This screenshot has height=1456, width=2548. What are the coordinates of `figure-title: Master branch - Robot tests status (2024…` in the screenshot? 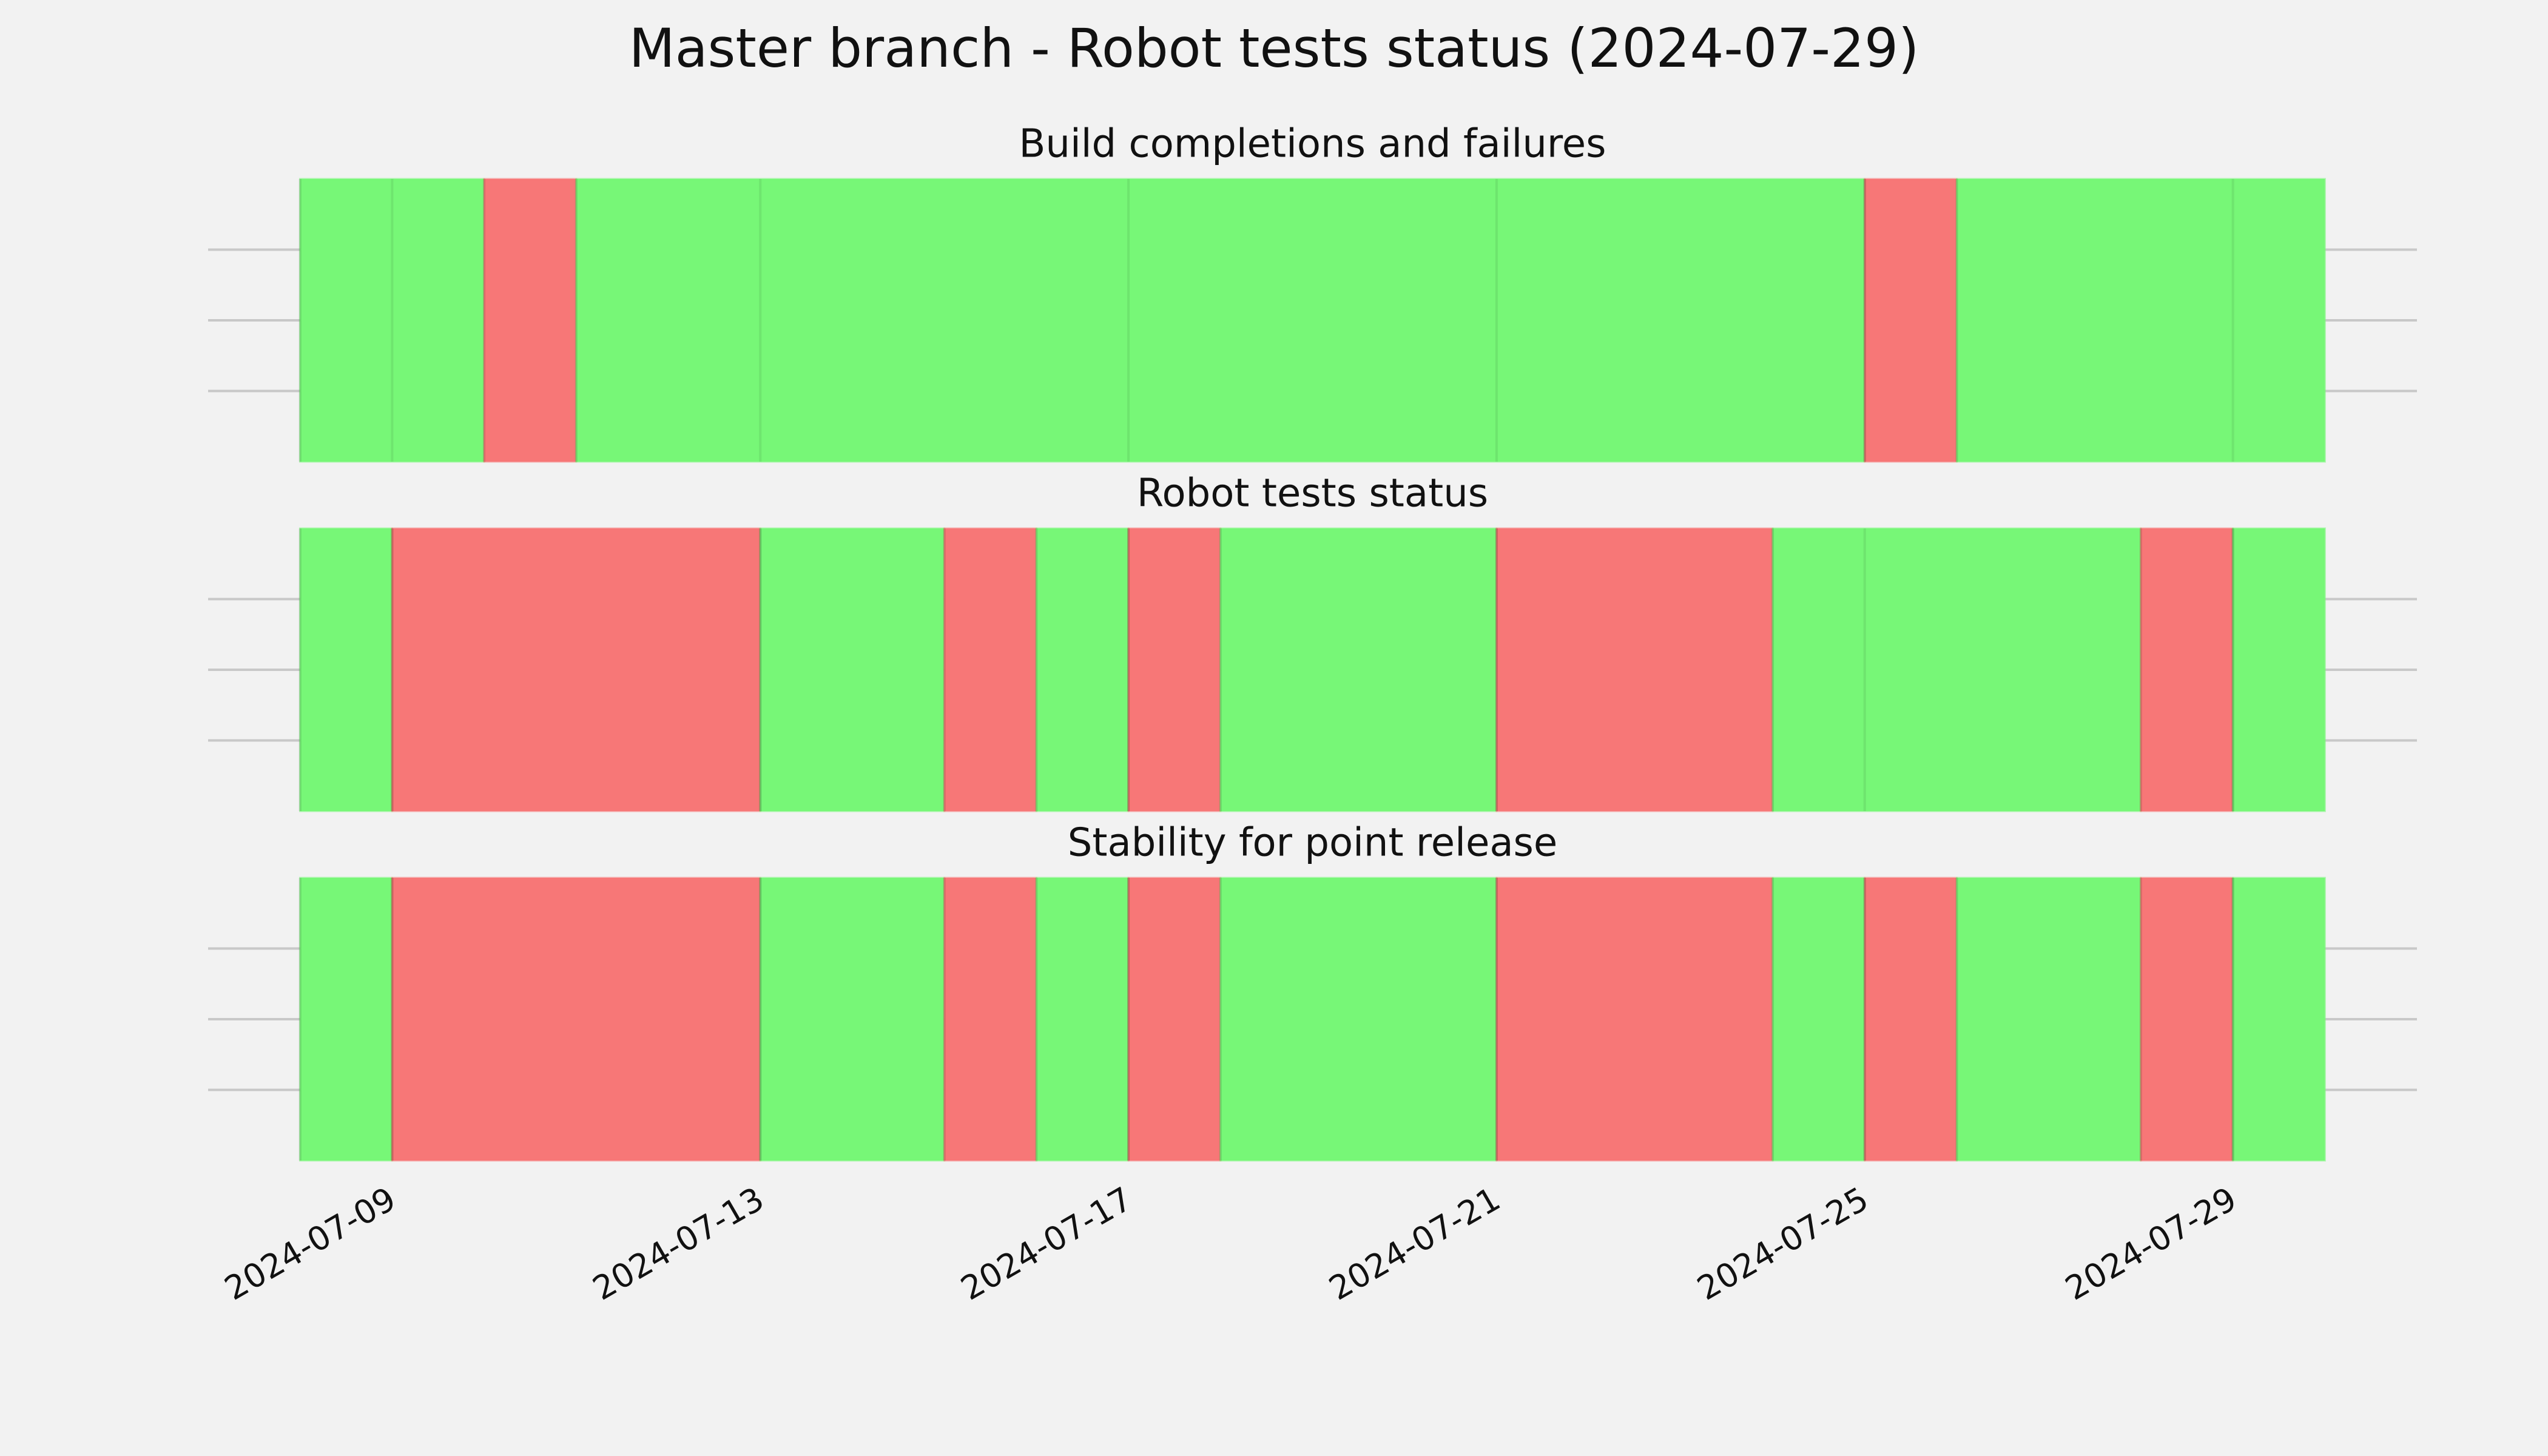 It's located at (1274, 48).